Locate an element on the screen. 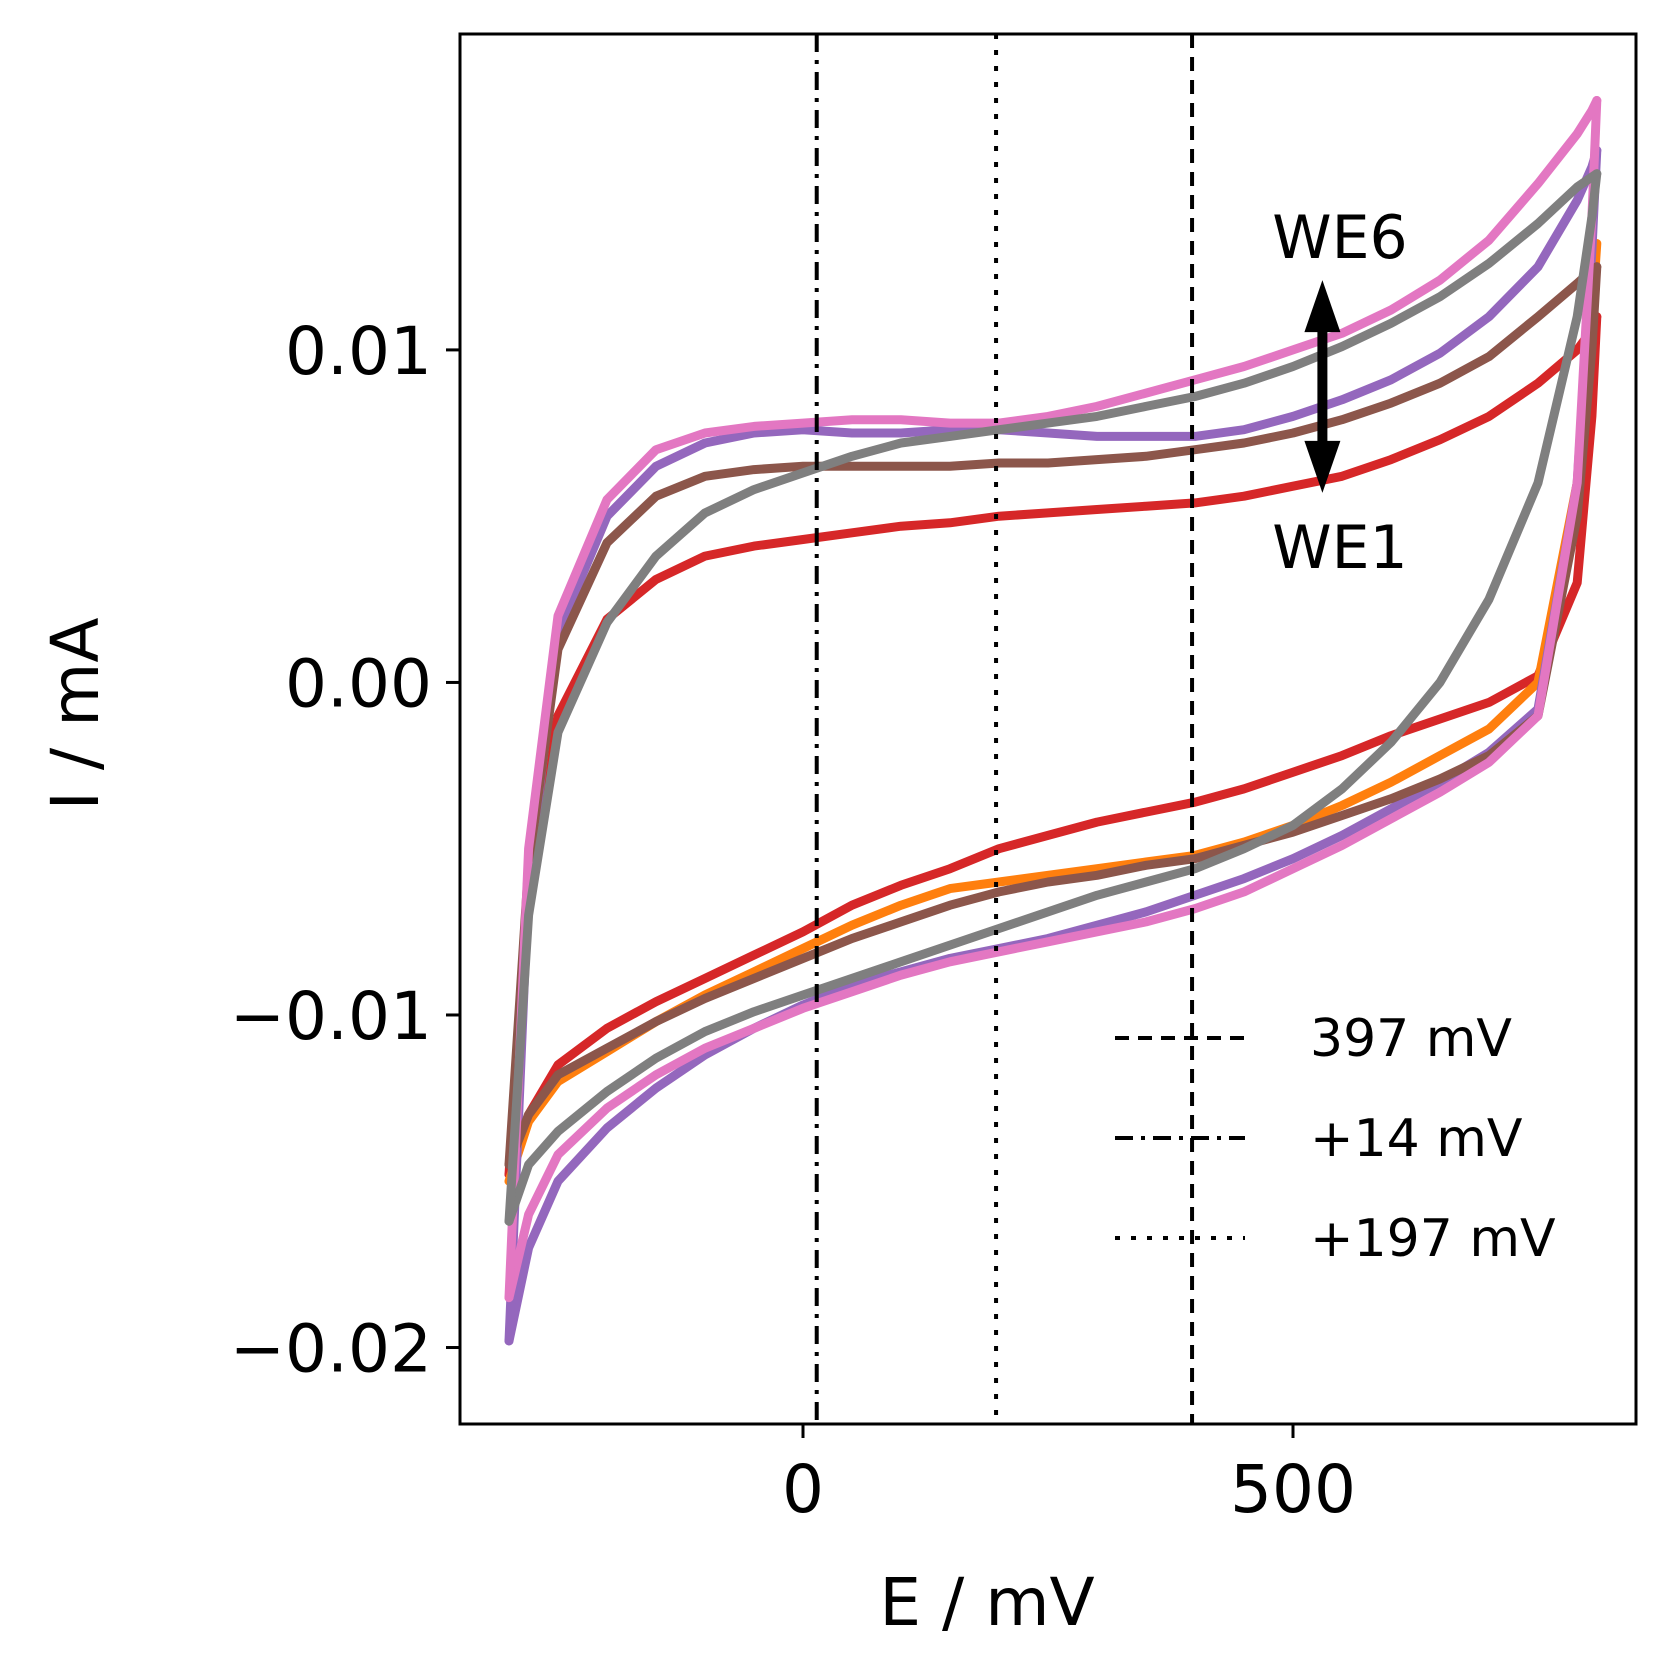 This screenshot has height=1663, width=1666. annotation-we1: WE1 is located at coordinates (1339, 548).